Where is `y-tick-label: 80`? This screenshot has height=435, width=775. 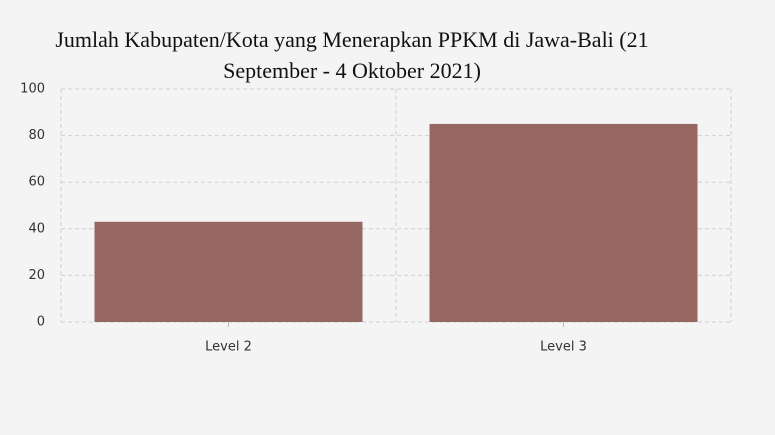
y-tick-label: 80 is located at coordinates (36, 135).